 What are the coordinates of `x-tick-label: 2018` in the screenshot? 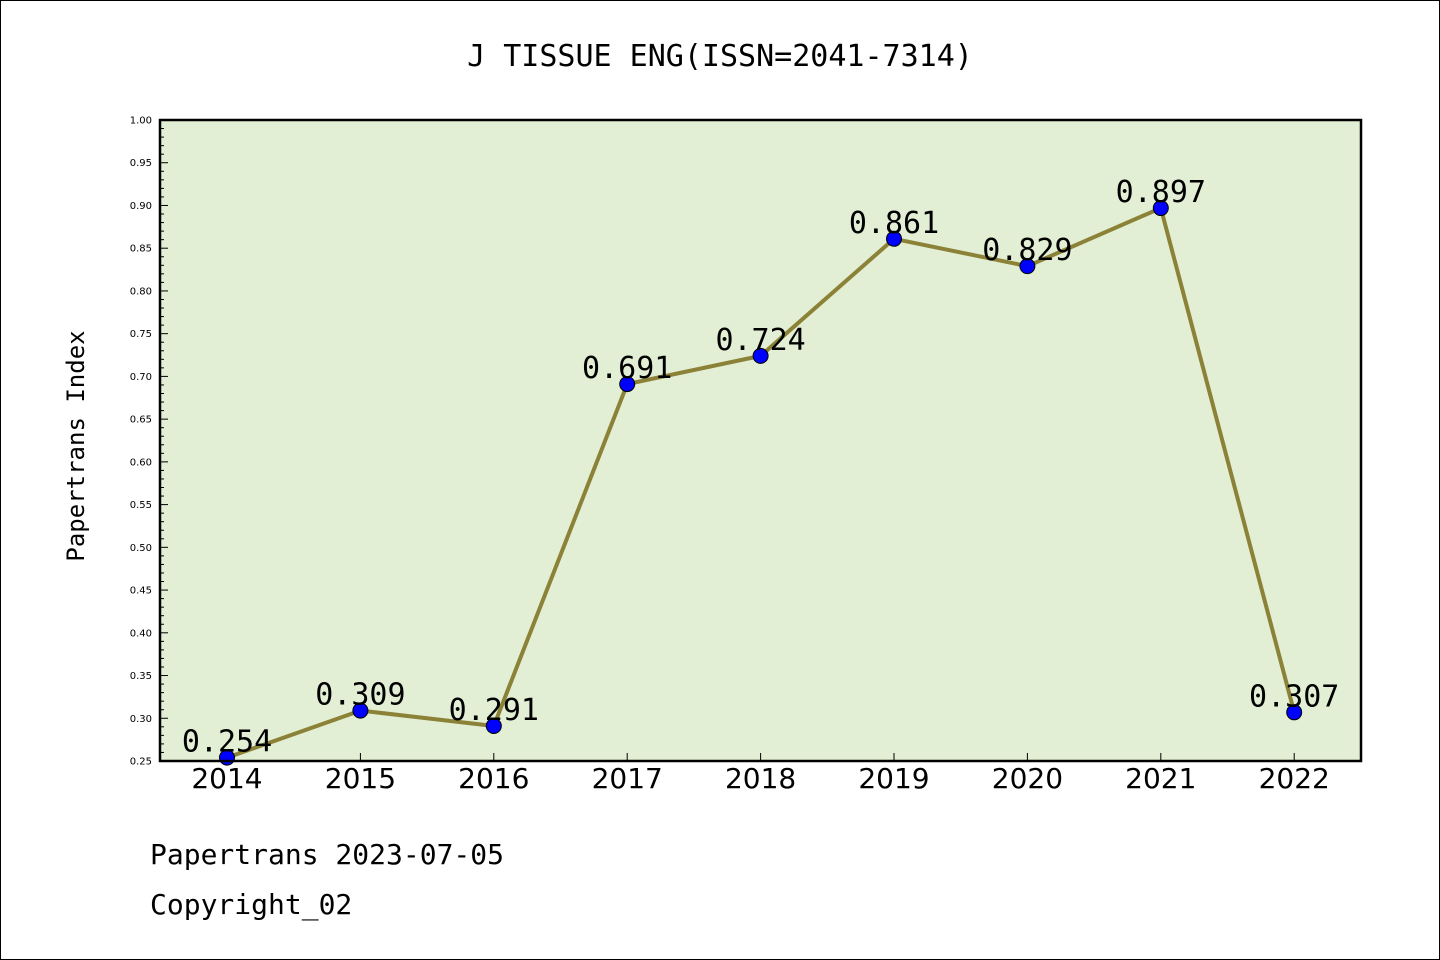 It's located at (760, 778).